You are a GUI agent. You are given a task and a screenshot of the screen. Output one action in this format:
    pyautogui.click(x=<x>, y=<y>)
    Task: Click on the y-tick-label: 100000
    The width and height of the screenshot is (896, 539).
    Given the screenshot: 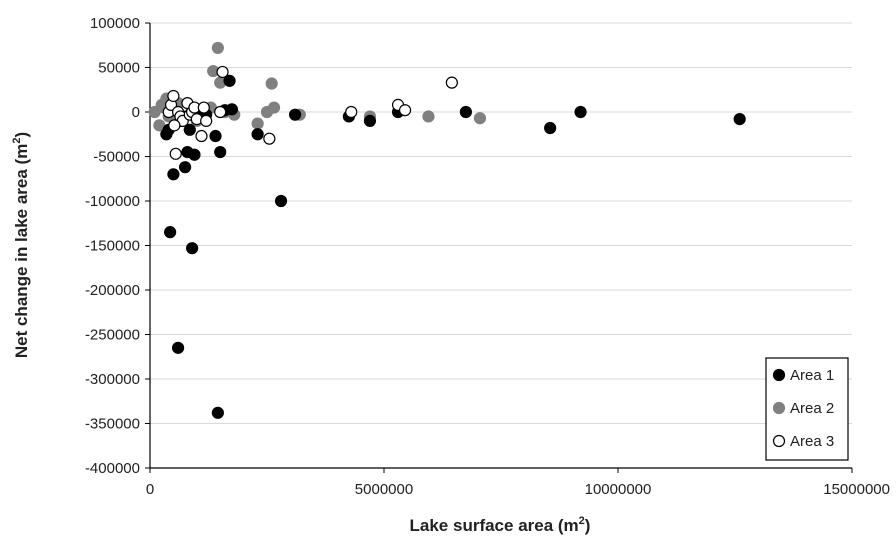 What is the action you would take?
    pyautogui.click(x=115, y=23)
    